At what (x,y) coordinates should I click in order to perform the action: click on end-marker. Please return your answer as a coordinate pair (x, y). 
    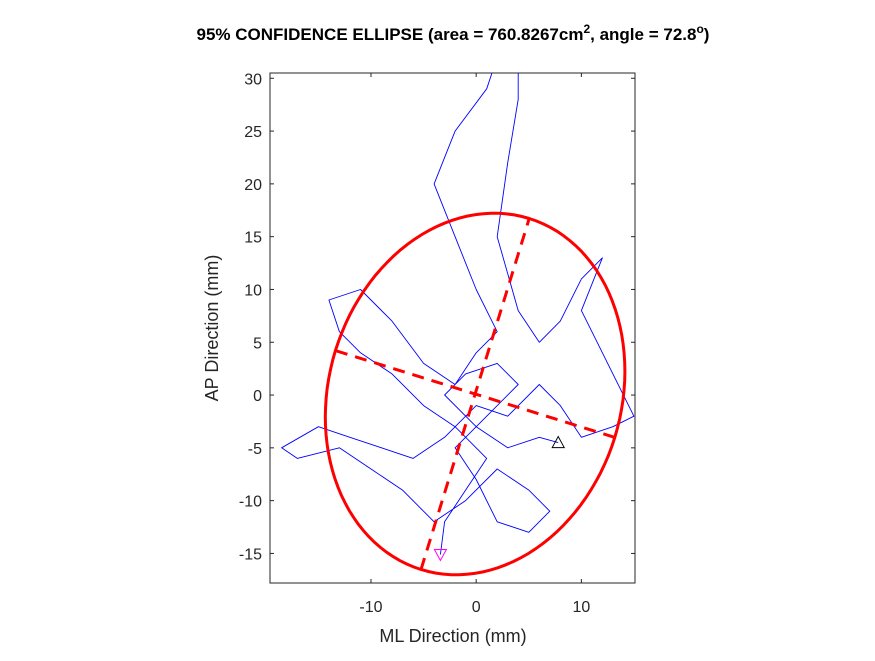
    Looking at the image, I should click on (558, 442).